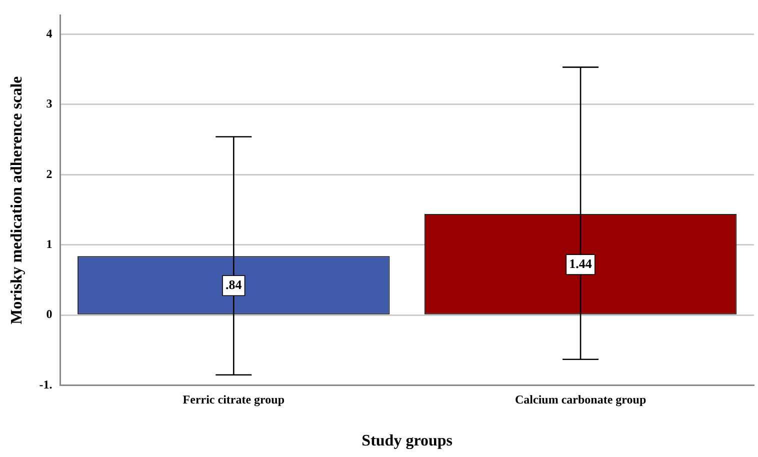 This screenshot has height=457, width=758. I want to click on data-label: .84, so click(234, 284).